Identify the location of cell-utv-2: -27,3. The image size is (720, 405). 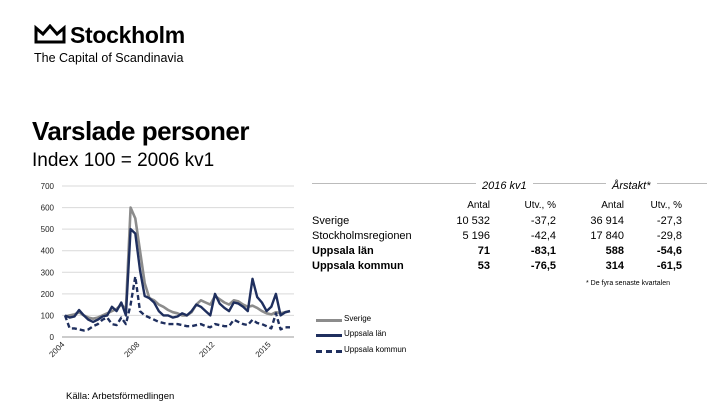
(669, 221).